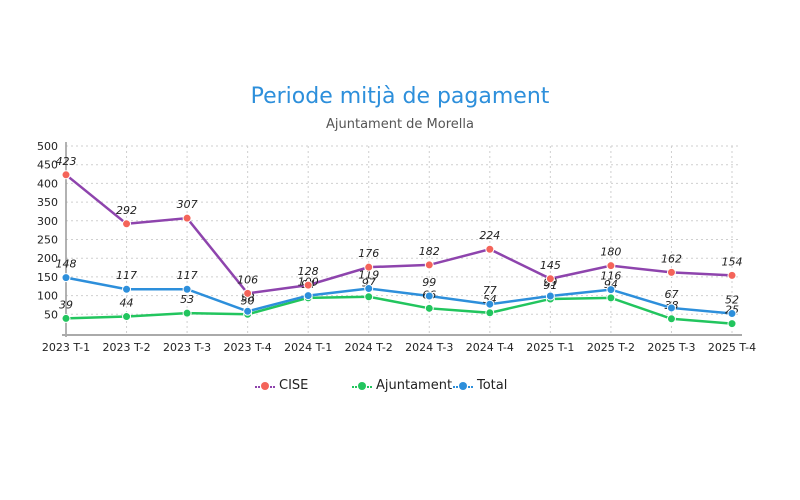 The image size is (800, 500). What do you see at coordinates (400, 124) in the screenshot?
I see `chart-subtitle: Ajuntament de Morella` at bounding box center [400, 124].